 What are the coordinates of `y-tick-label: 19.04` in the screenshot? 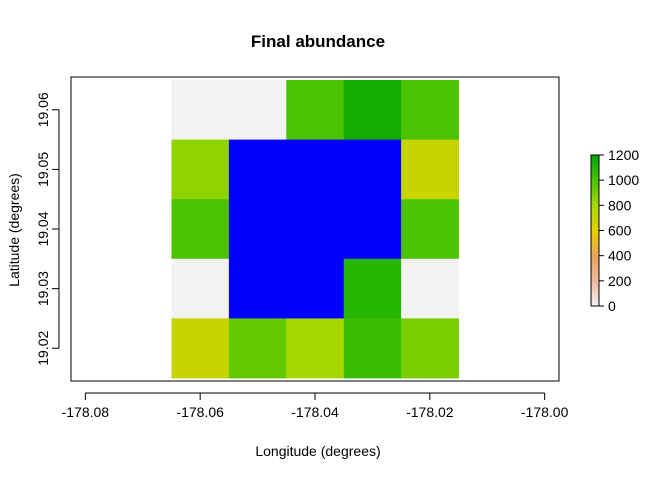 It's located at (43, 228).